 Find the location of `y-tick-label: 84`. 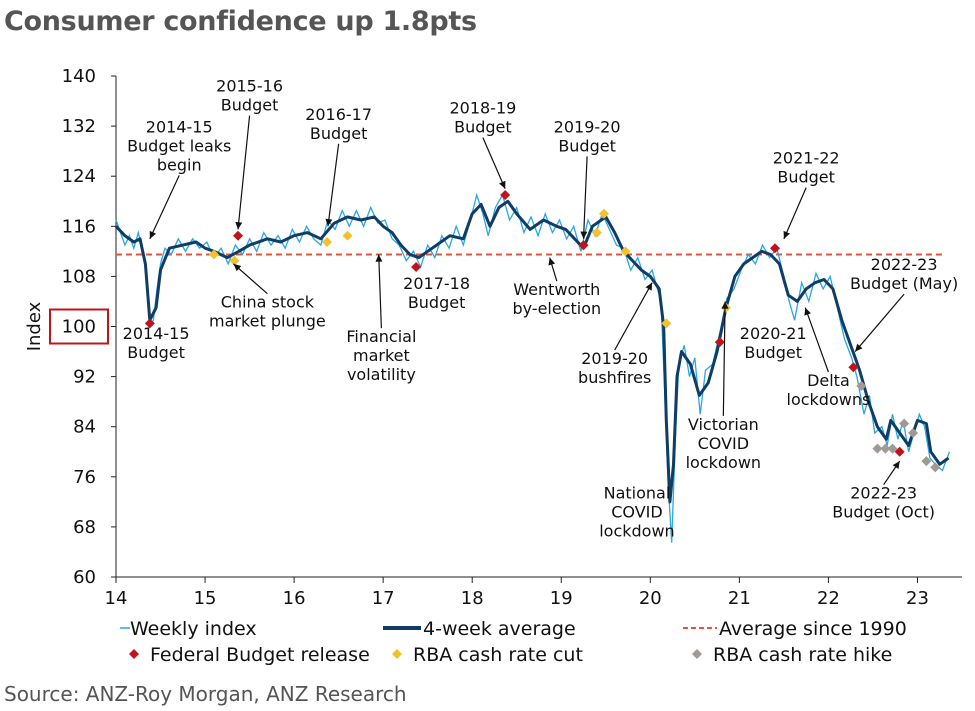

y-tick-label: 84 is located at coordinates (84, 427).